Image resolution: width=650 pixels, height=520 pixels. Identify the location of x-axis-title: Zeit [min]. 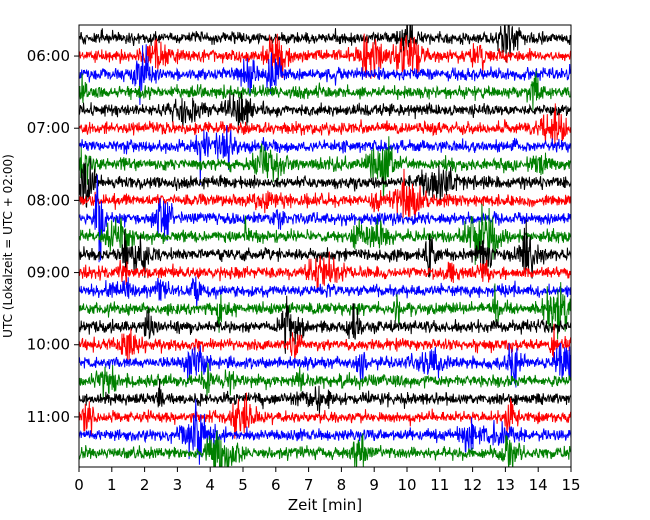
(325, 505).